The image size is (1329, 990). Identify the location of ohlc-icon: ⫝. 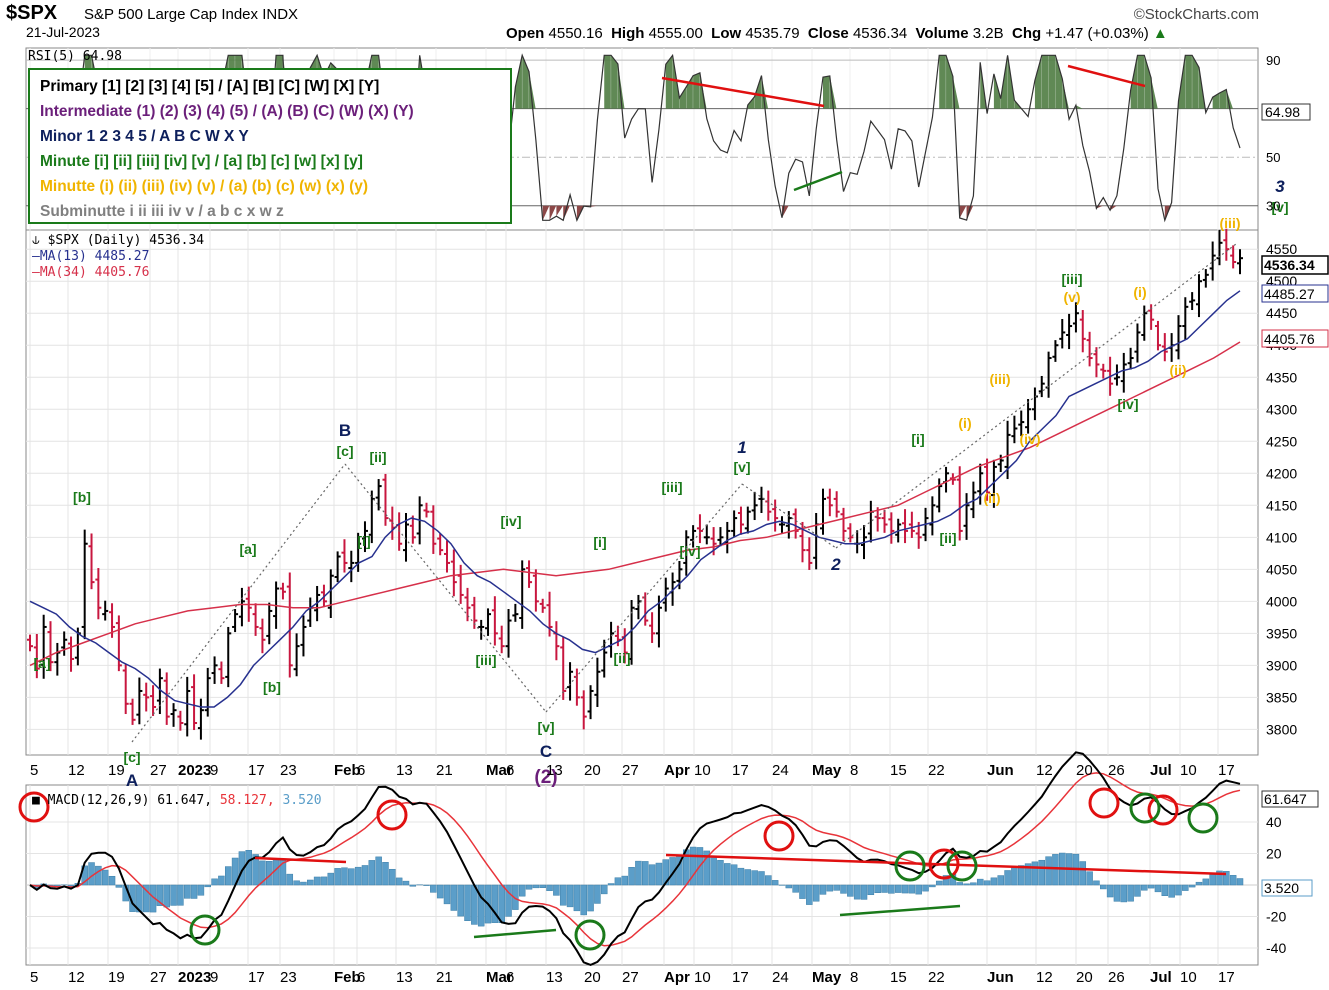
(36, 240).